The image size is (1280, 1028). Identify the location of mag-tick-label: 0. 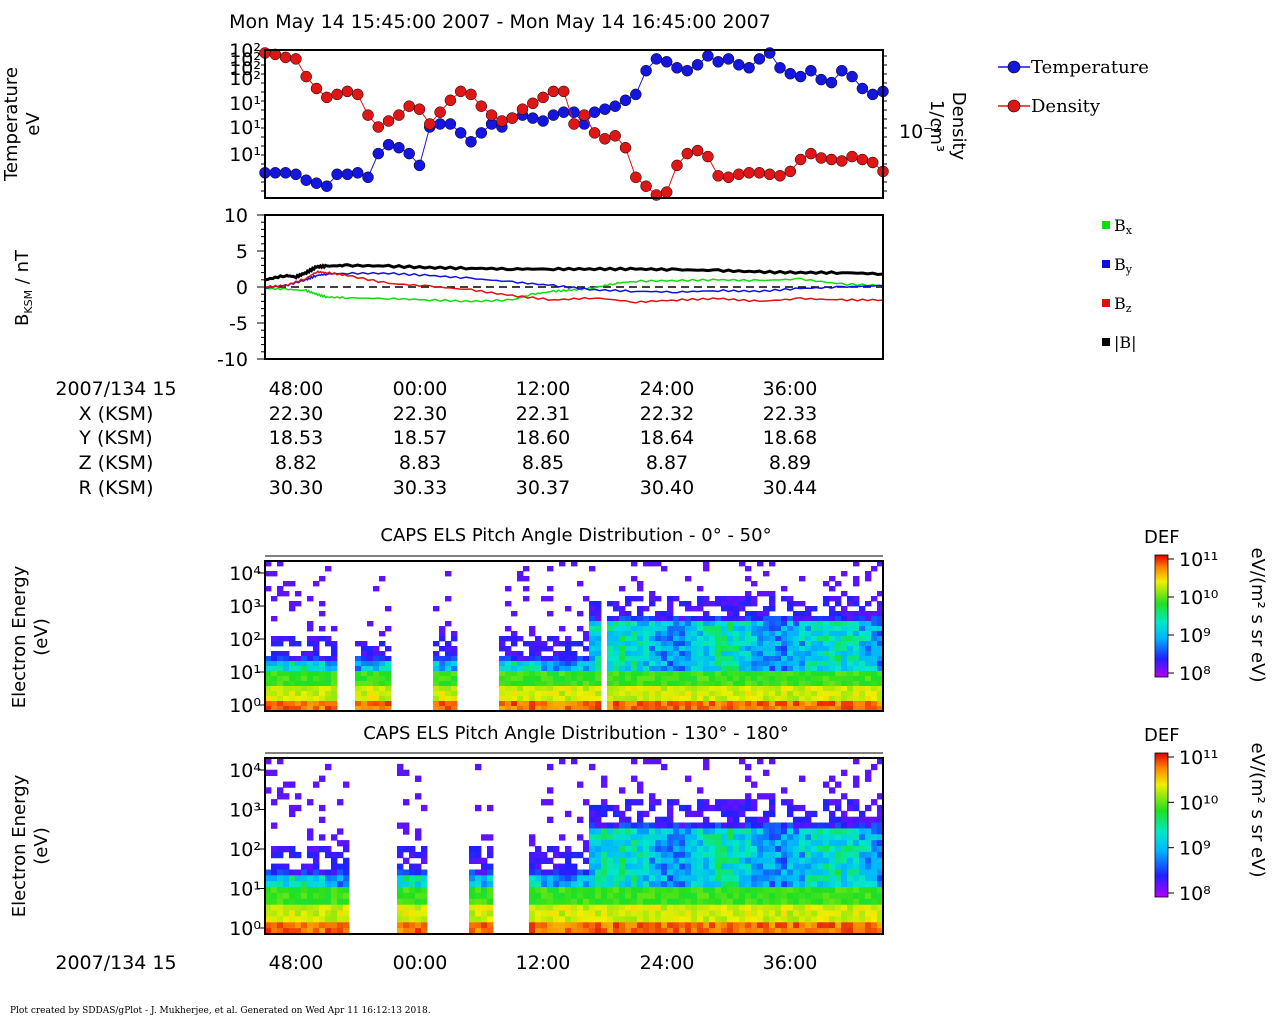
(242, 288).